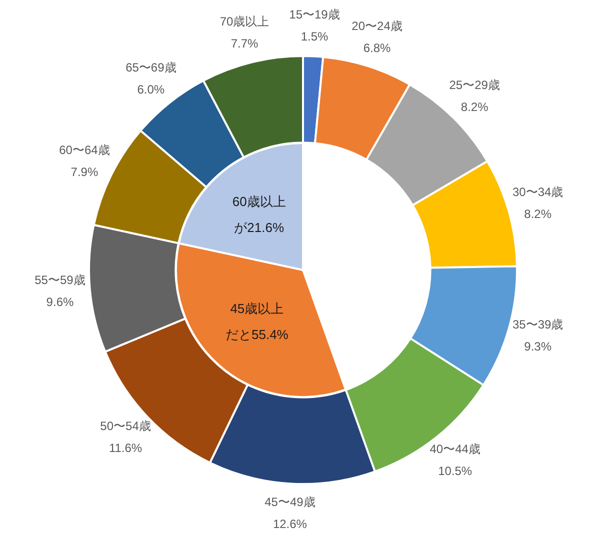  Describe the element at coordinates (60, 302) in the screenshot. I see `data-label: 9.6%` at that location.